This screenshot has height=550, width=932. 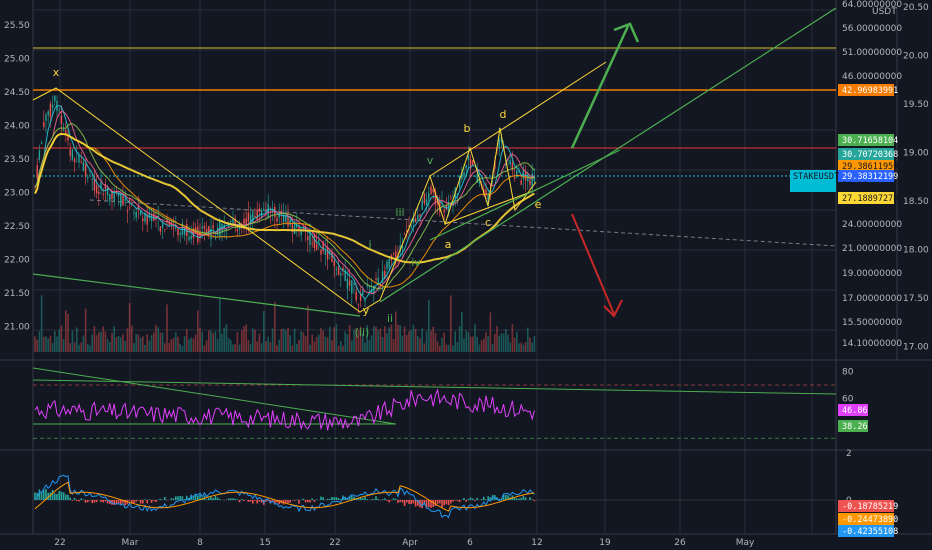 What do you see at coordinates (600, 87) in the screenshot?
I see `up-arrow-icon` at bounding box center [600, 87].